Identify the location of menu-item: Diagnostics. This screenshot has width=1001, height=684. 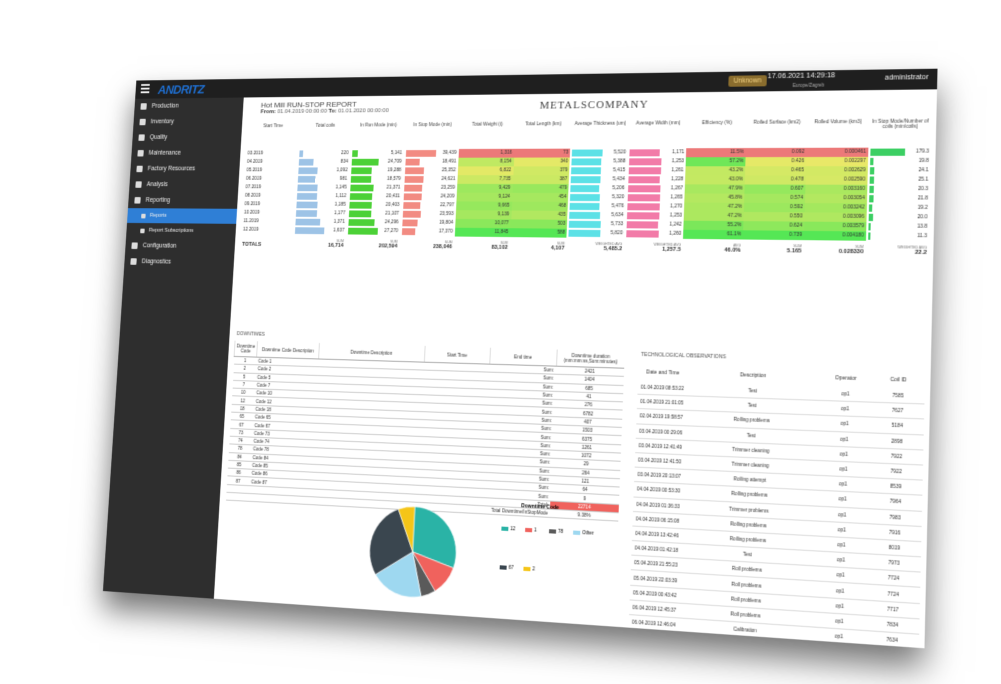
(179, 263).